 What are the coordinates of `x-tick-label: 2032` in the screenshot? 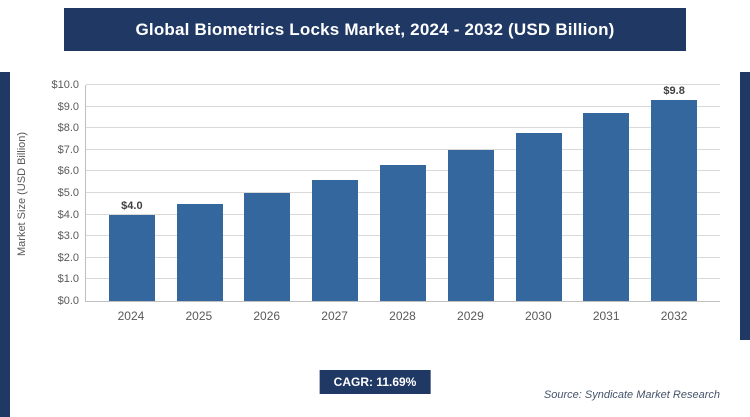 It's located at (674, 316).